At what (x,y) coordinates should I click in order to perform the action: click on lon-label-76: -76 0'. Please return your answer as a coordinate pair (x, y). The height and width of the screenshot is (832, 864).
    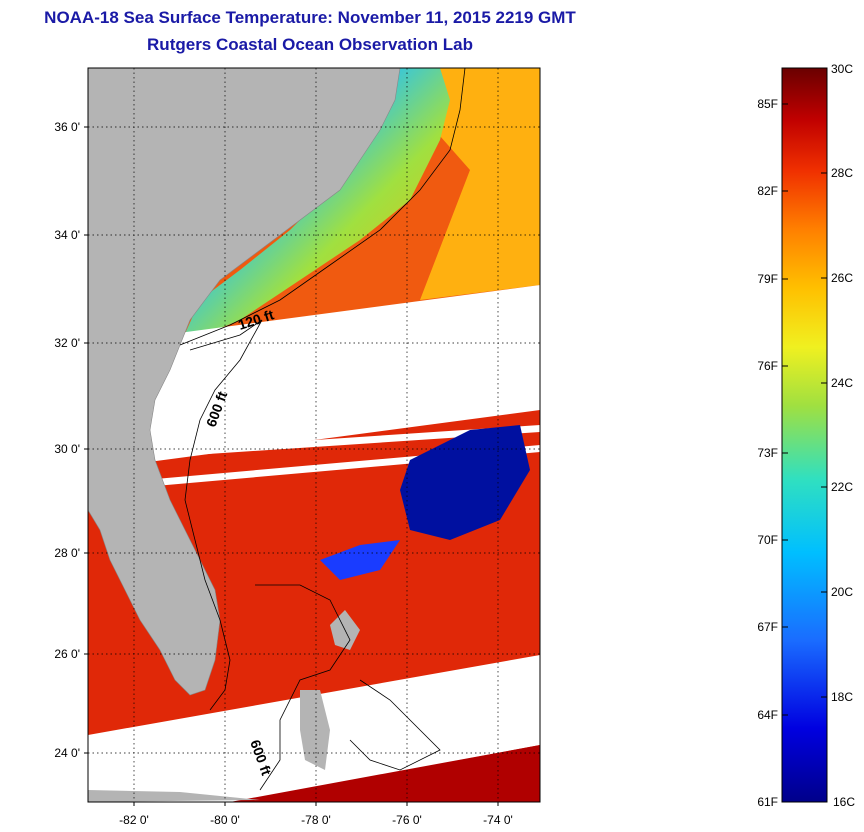
    Looking at the image, I should click on (407, 820).